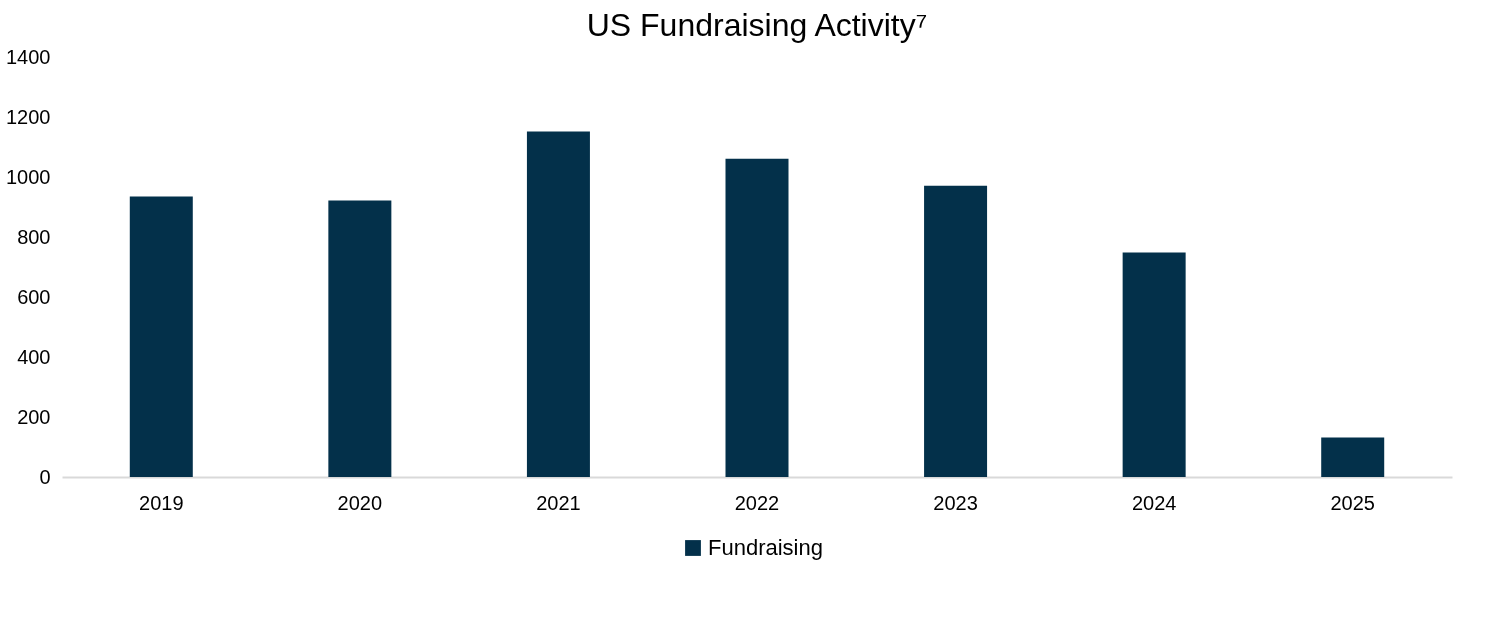  Describe the element at coordinates (757, 502) in the screenshot. I see `x-tick-label: 2022` at that location.